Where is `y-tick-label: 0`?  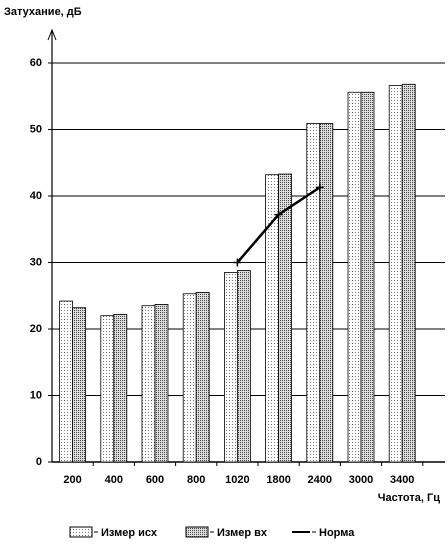 y-tick-label: 0 is located at coordinates (39, 462).